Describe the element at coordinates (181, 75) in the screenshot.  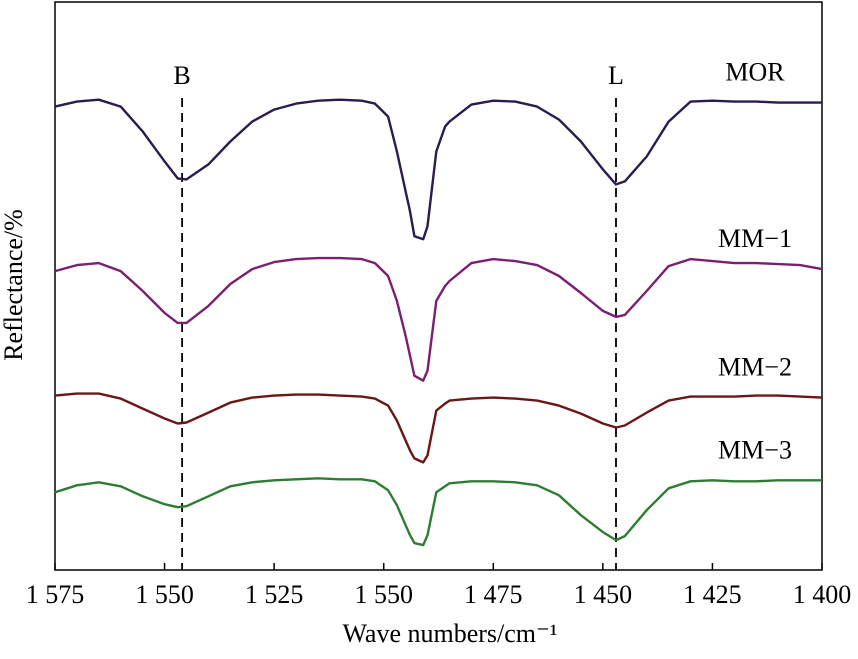
I see `annotation-label: B` at that location.